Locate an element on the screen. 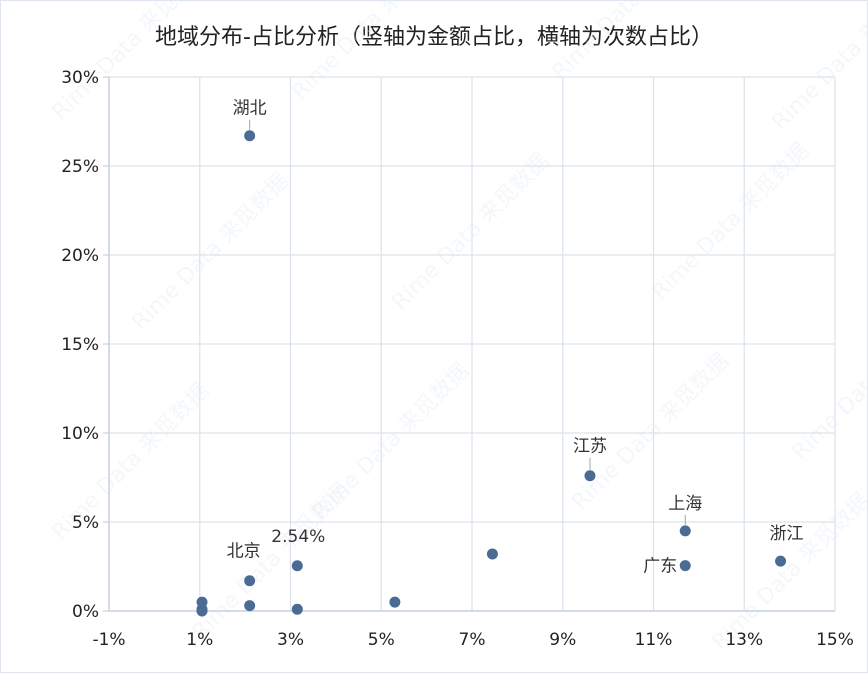 The width and height of the screenshot is (868, 673). point-label: 上海 is located at coordinates (685, 504).